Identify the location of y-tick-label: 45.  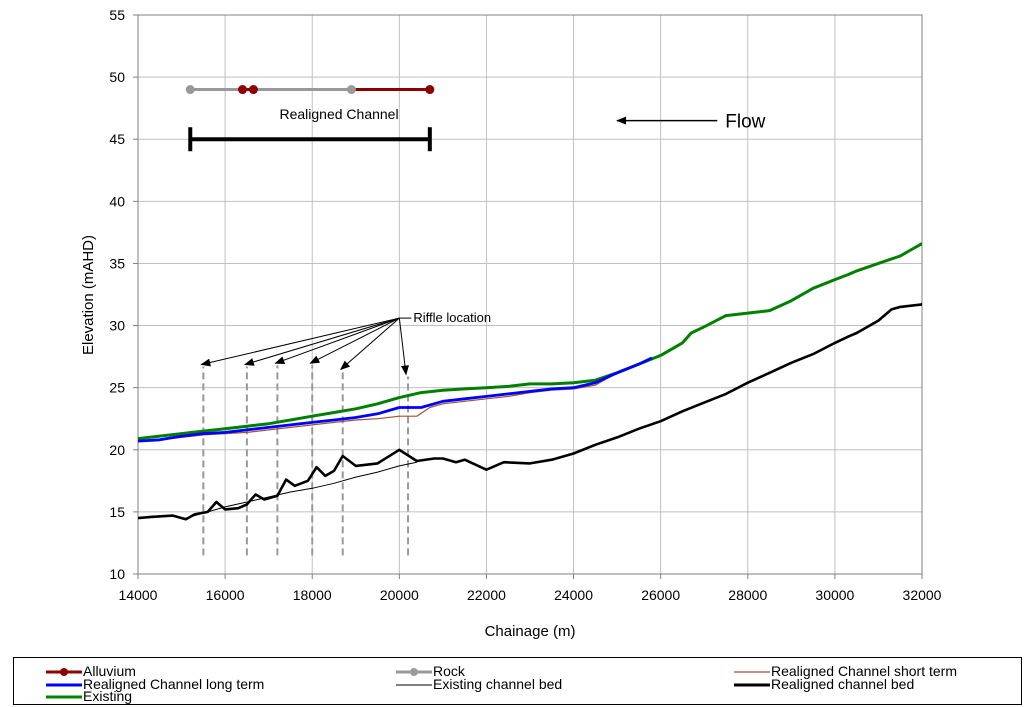
(117, 139).